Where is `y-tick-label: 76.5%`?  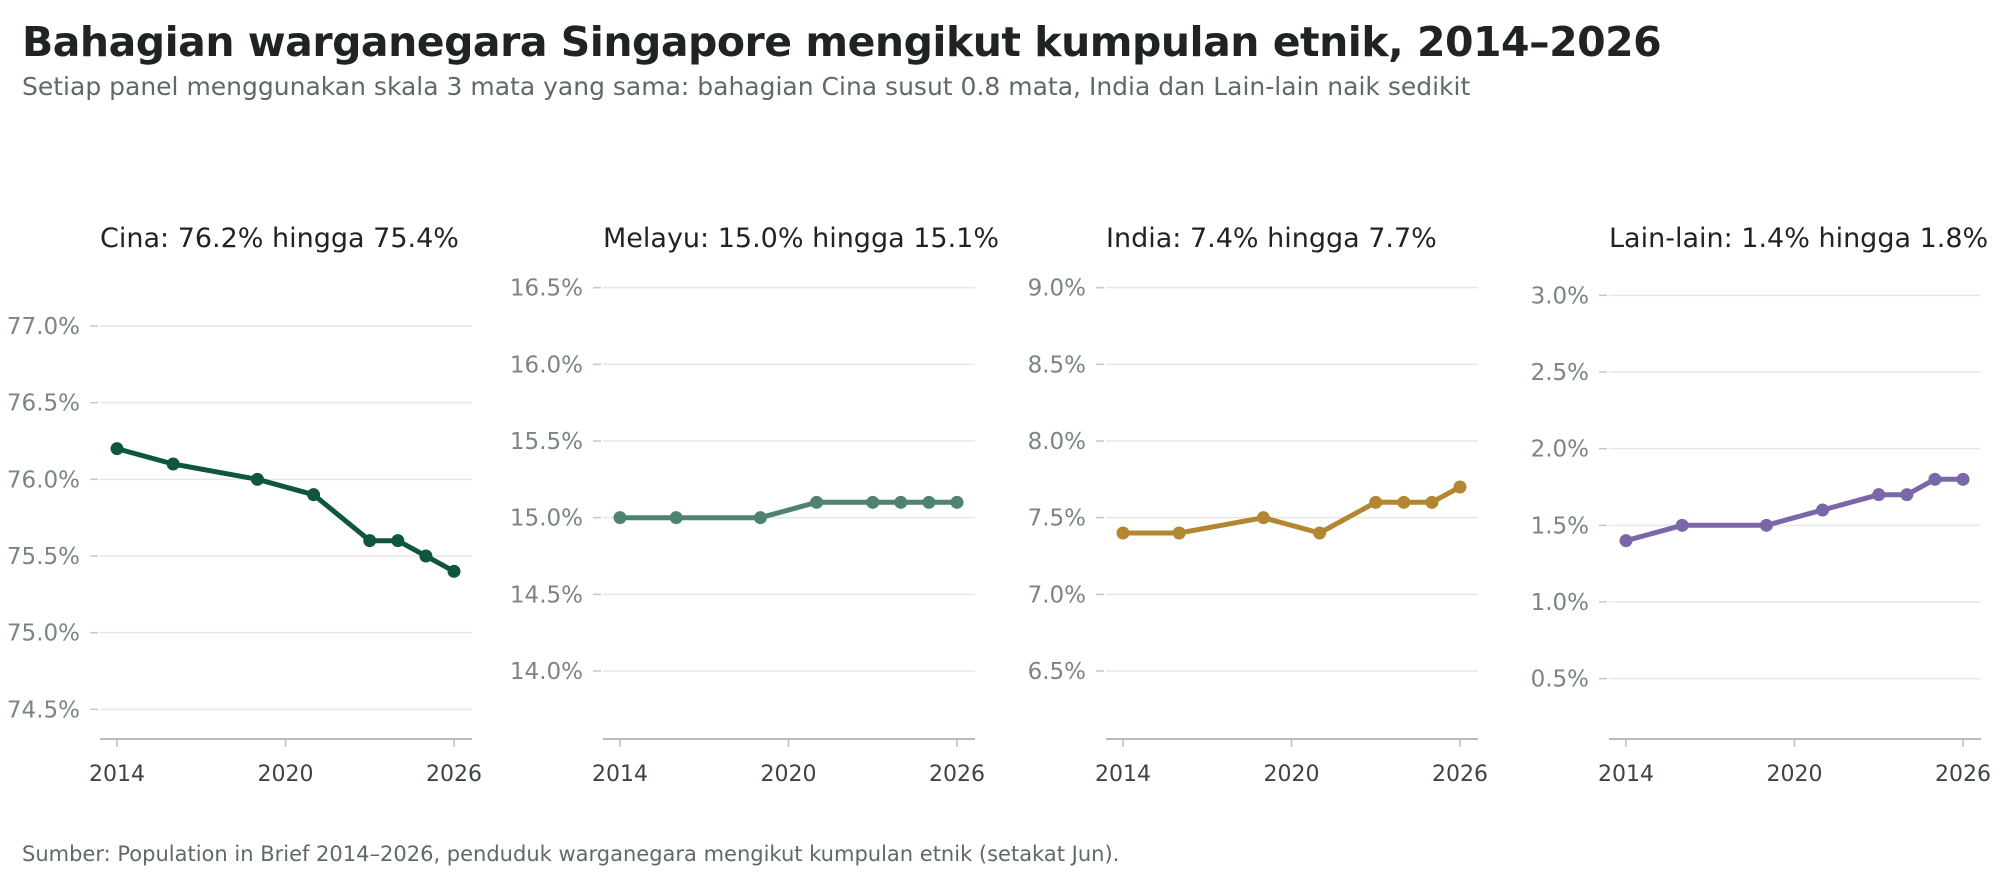 y-tick-label: 76.5% is located at coordinates (43, 404).